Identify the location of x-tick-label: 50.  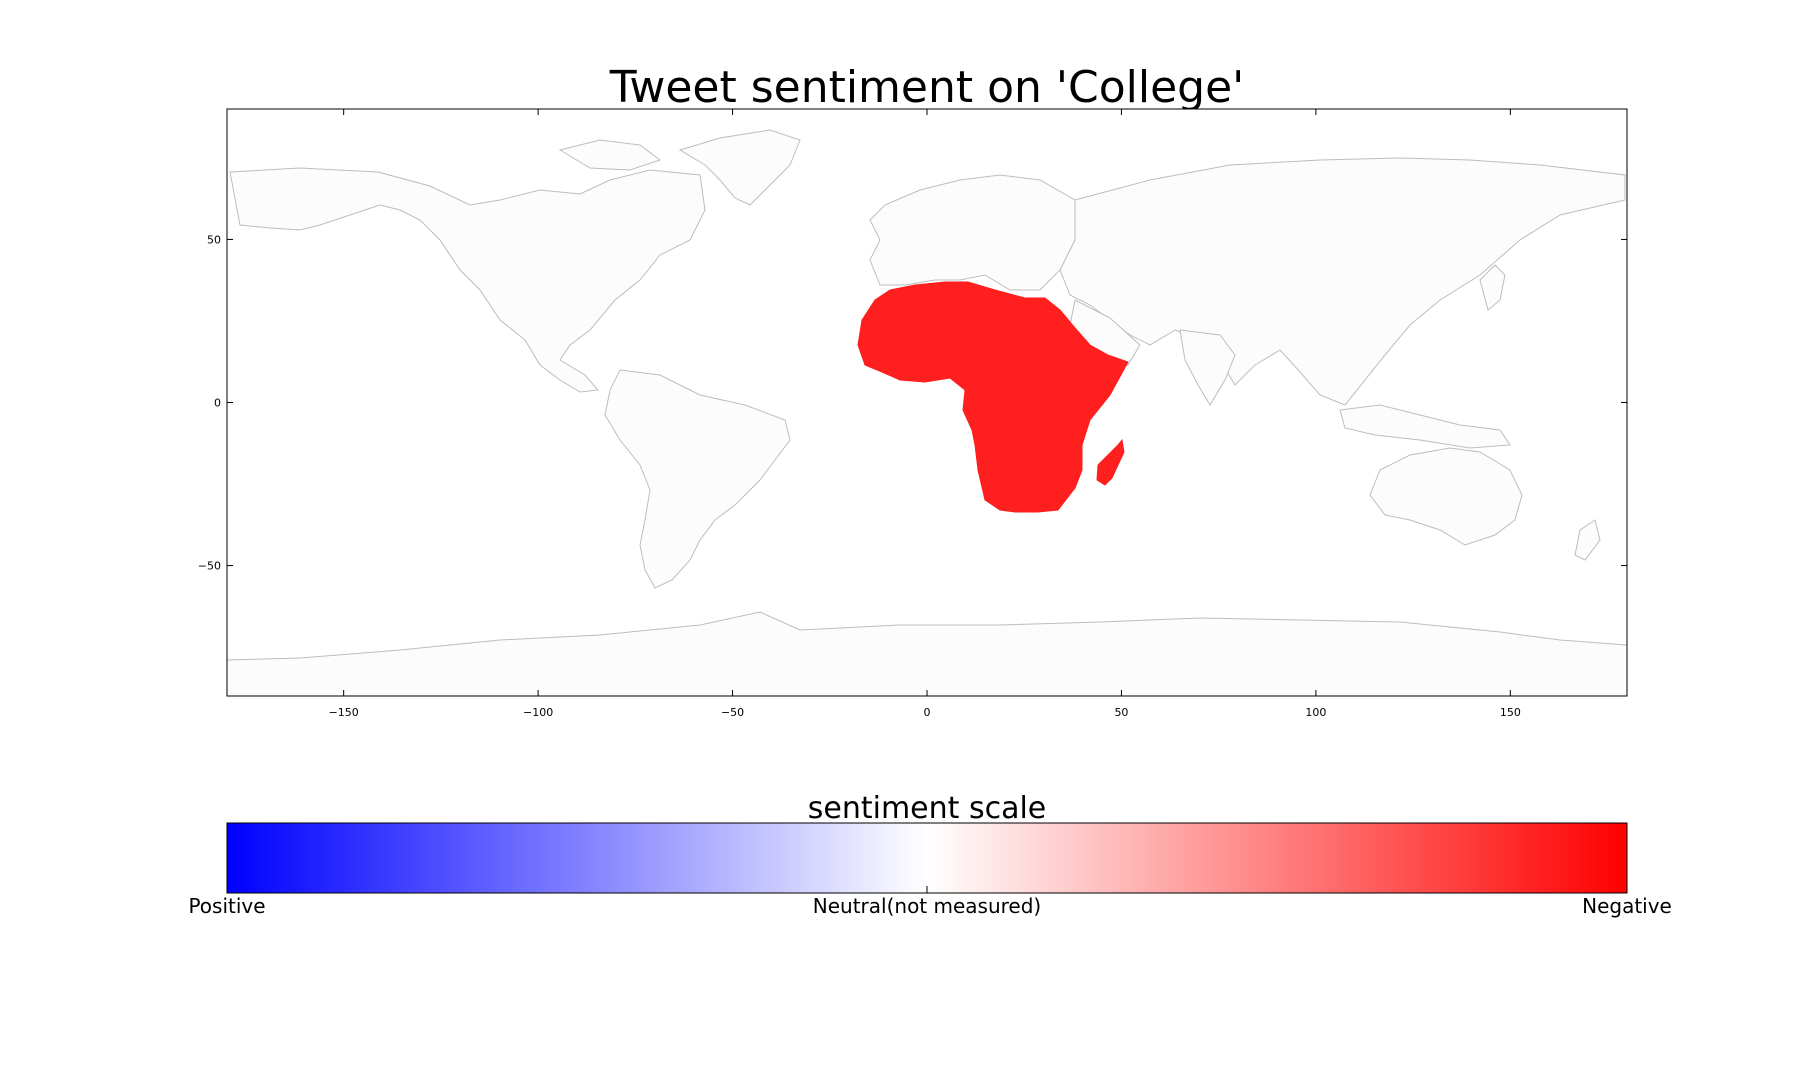
(1121, 712).